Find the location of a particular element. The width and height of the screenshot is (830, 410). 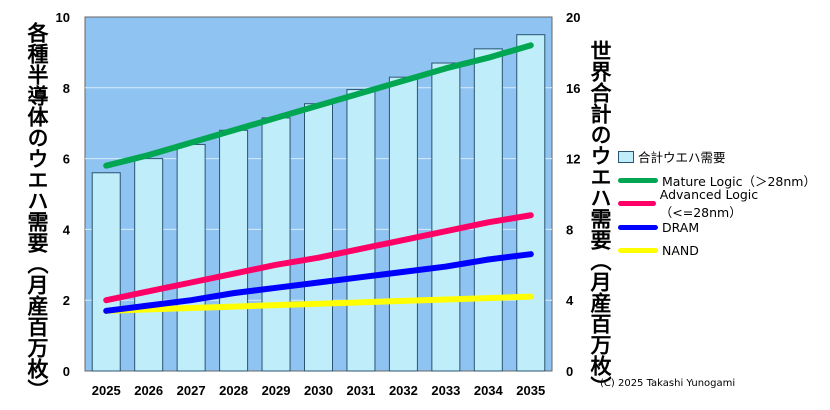

bar-2031 is located at coordinates (361, 230).